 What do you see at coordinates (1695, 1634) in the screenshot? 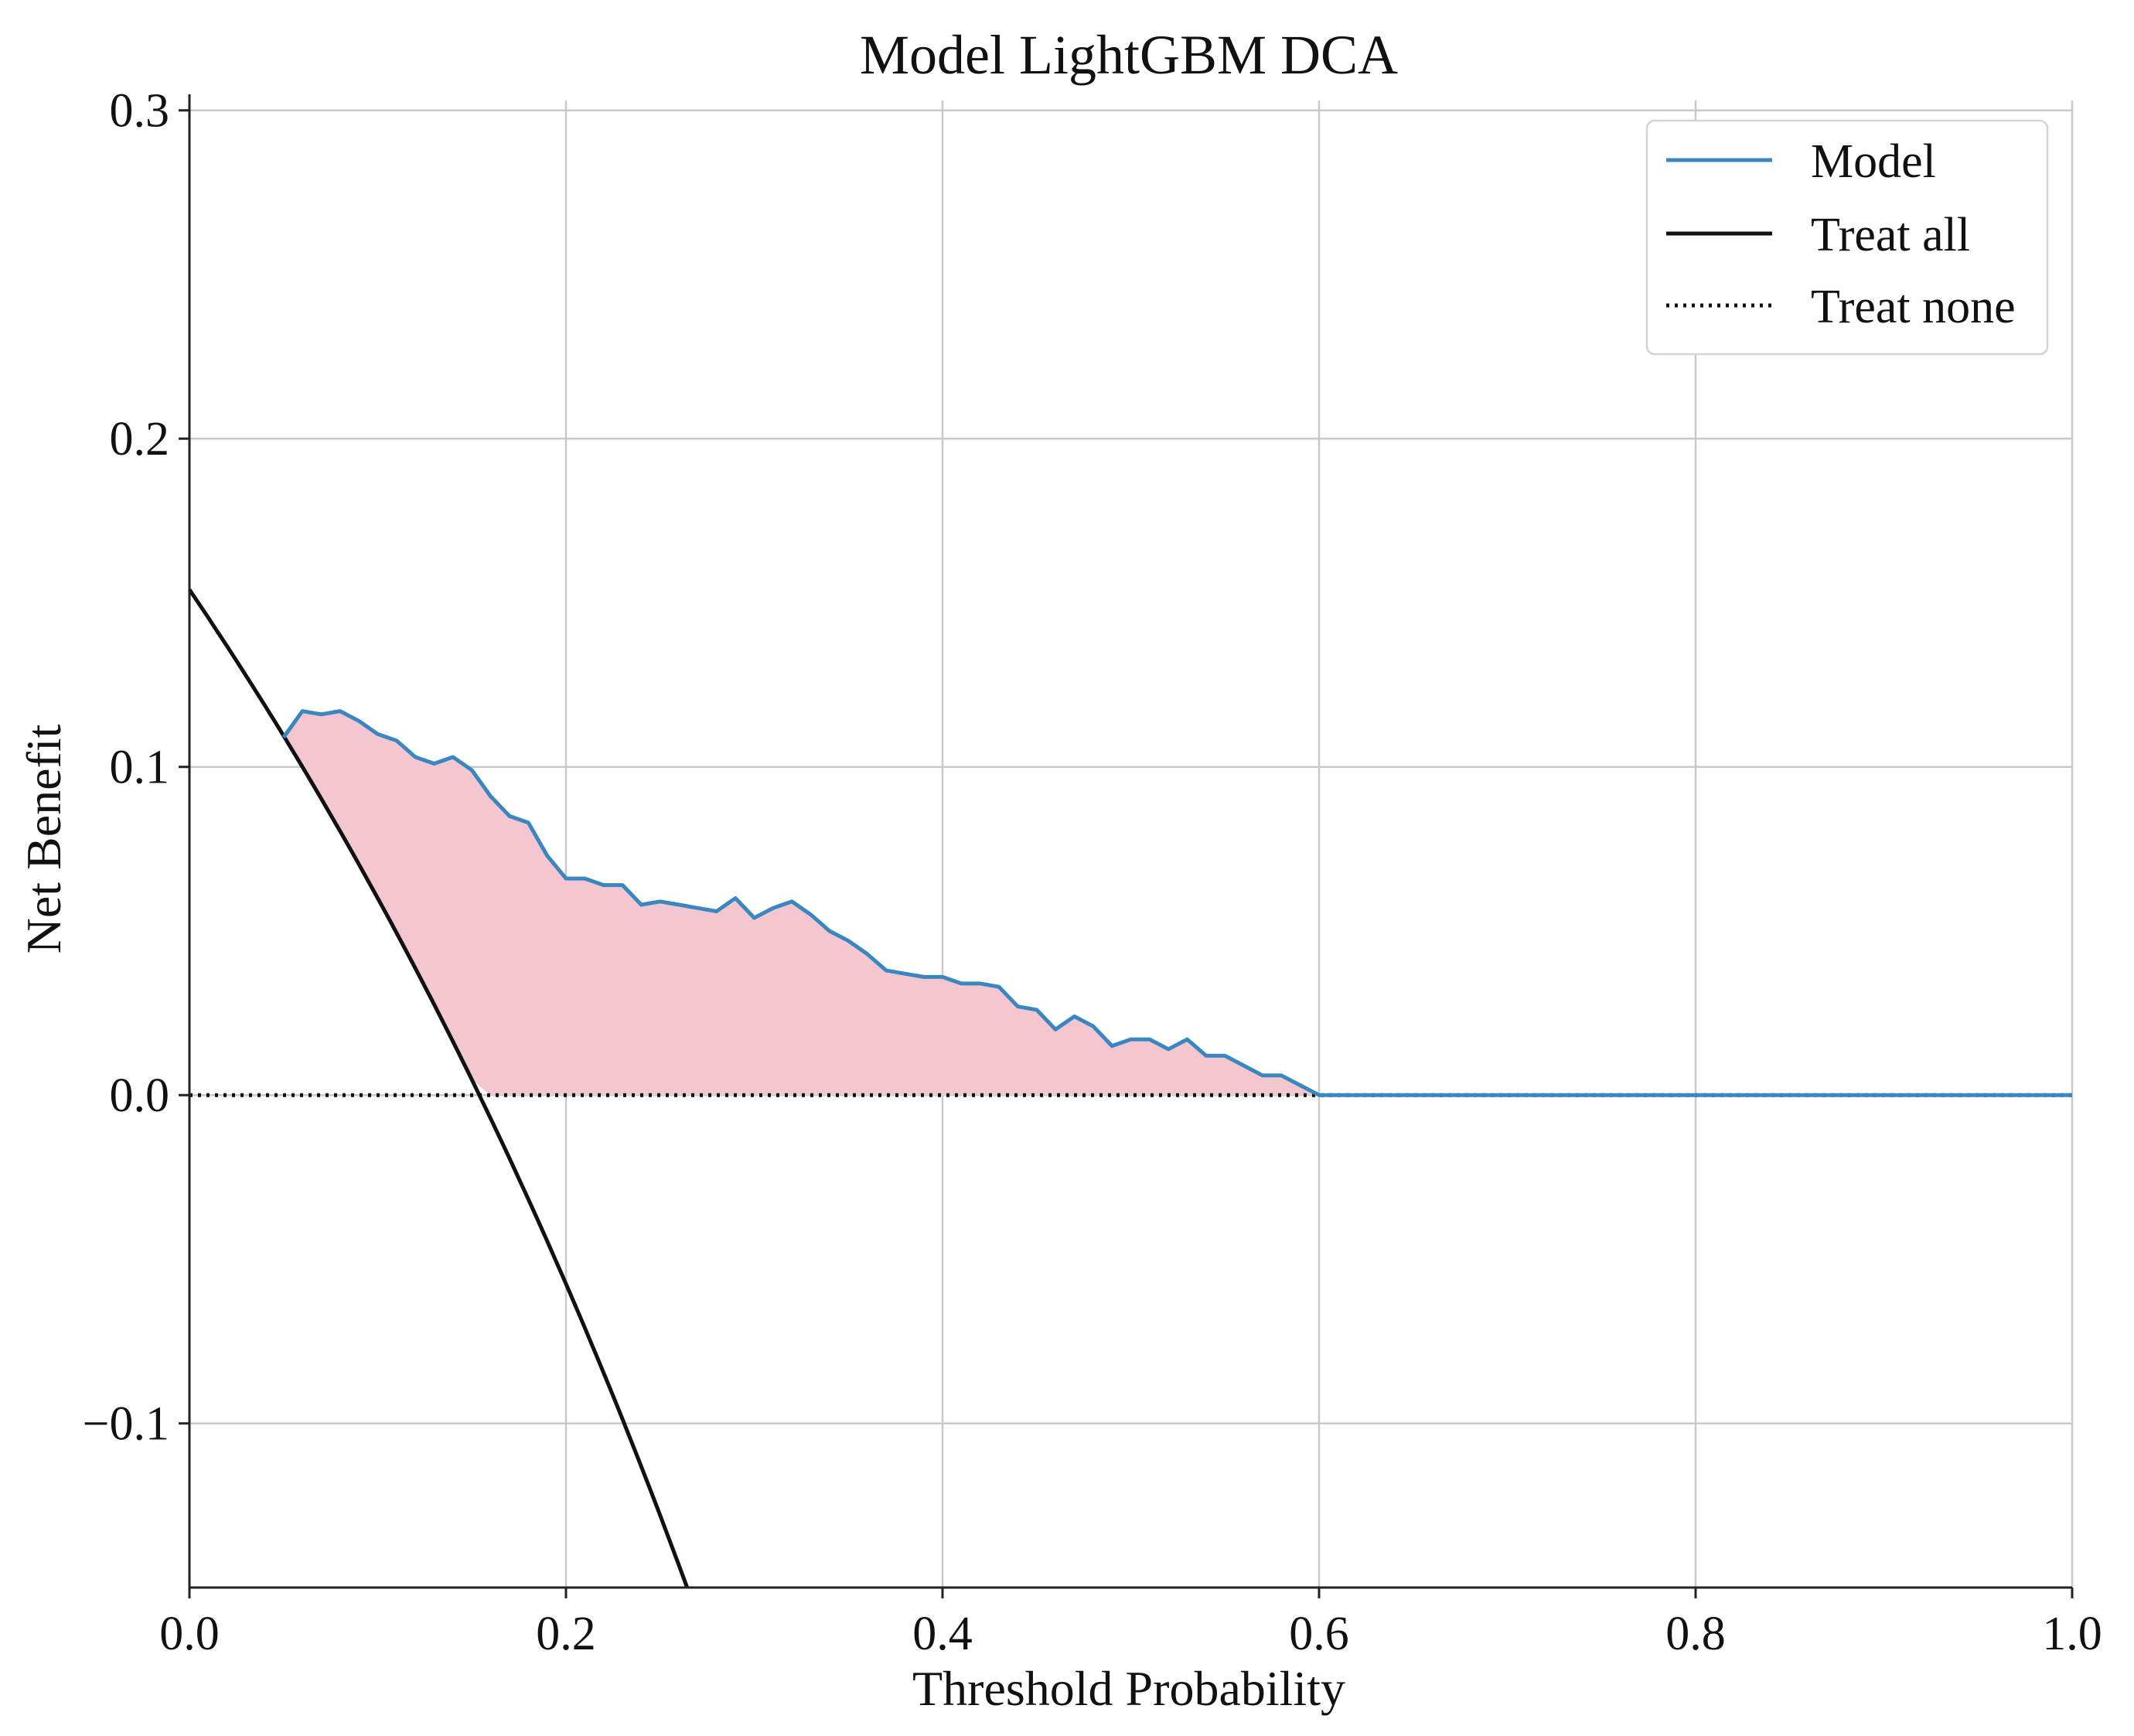
I see `x-tick-label: 0.8` at bounding box center [1695, 1634].